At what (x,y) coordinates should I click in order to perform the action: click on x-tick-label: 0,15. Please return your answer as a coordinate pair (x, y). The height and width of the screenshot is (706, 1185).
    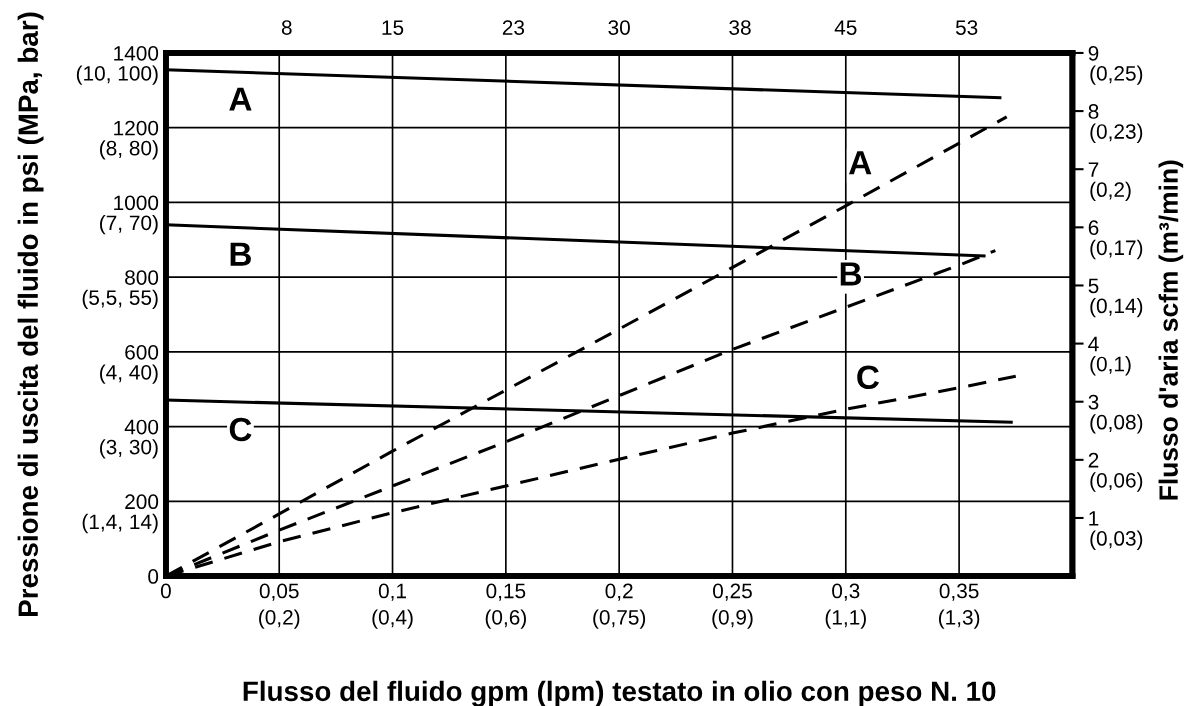
    Looking at the image, I should click on (506, 592).